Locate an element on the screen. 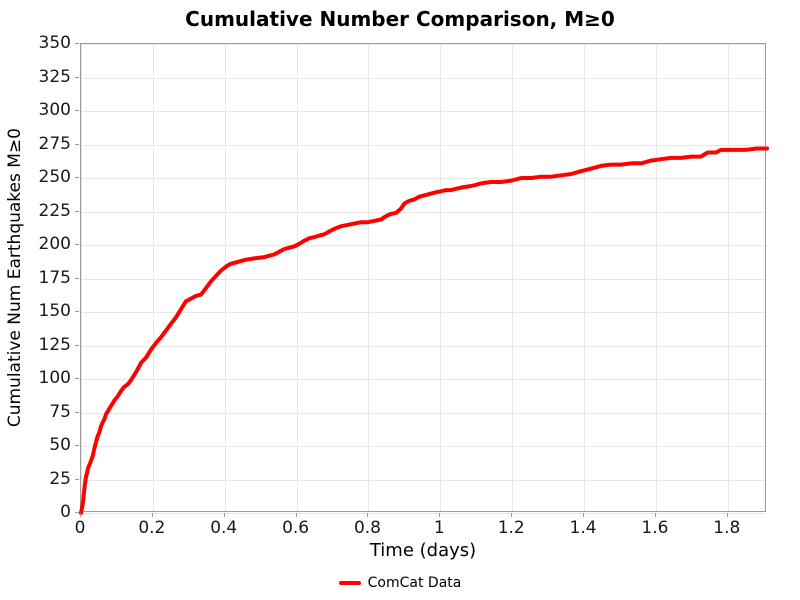 The image size is (800, 600). x-tick-label: 0.4 is located at coordinates (224, 528).